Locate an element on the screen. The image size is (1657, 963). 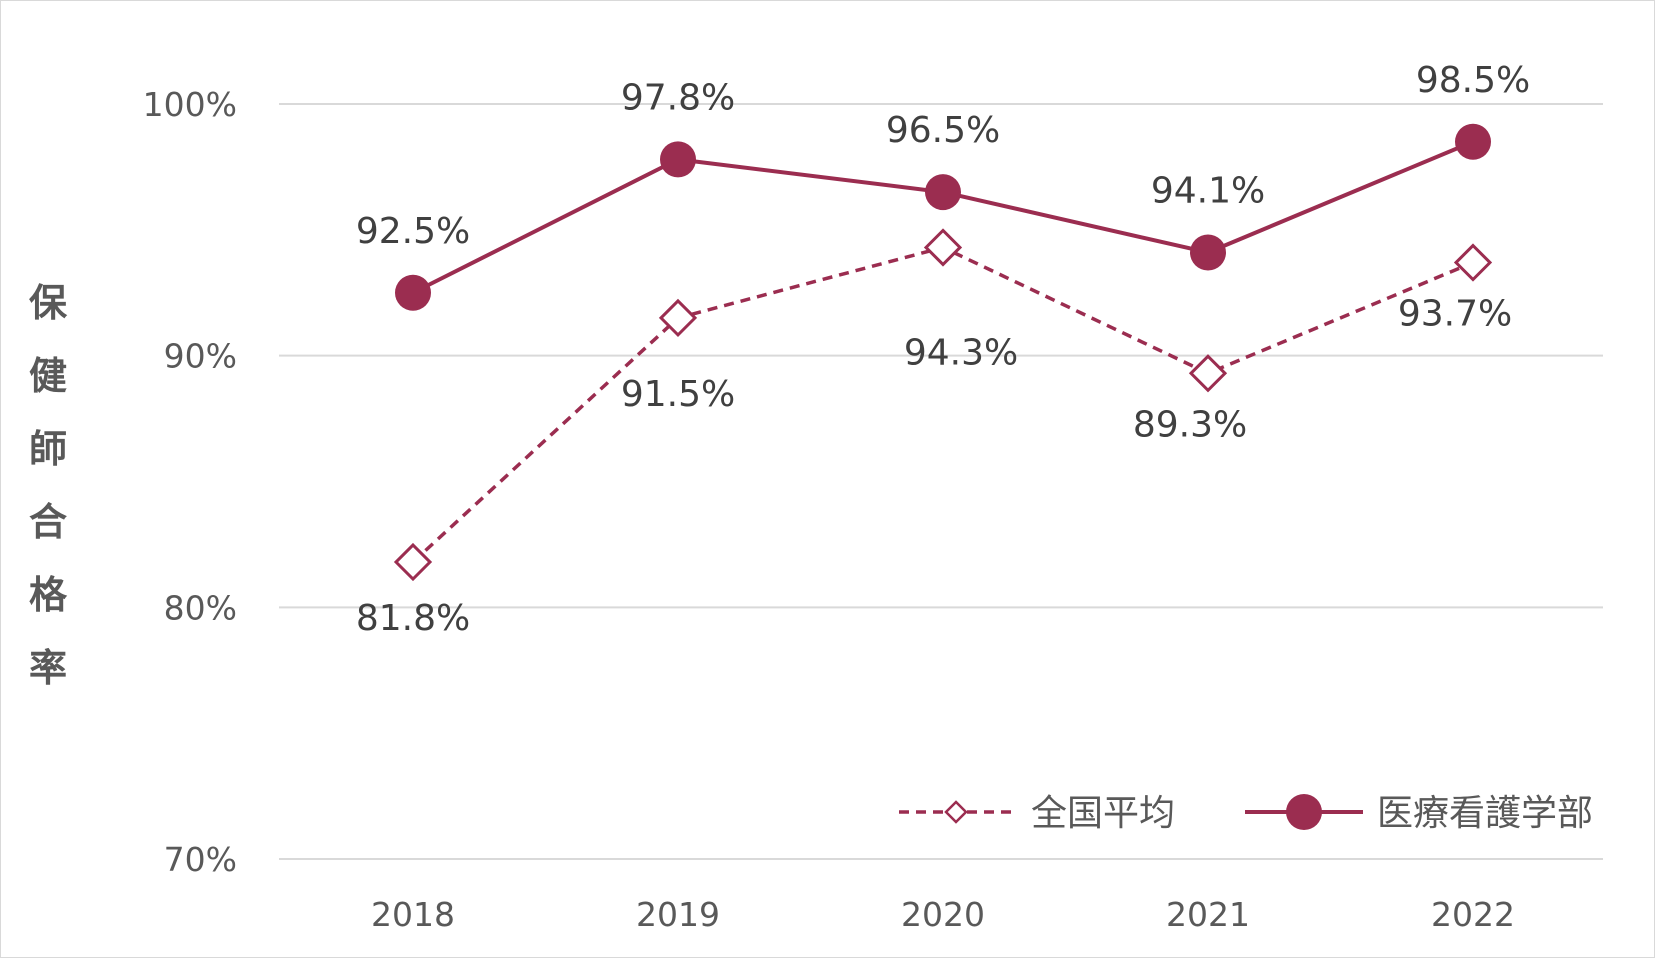
x-tick-label: 2020 is located at coordinates (943, 914).